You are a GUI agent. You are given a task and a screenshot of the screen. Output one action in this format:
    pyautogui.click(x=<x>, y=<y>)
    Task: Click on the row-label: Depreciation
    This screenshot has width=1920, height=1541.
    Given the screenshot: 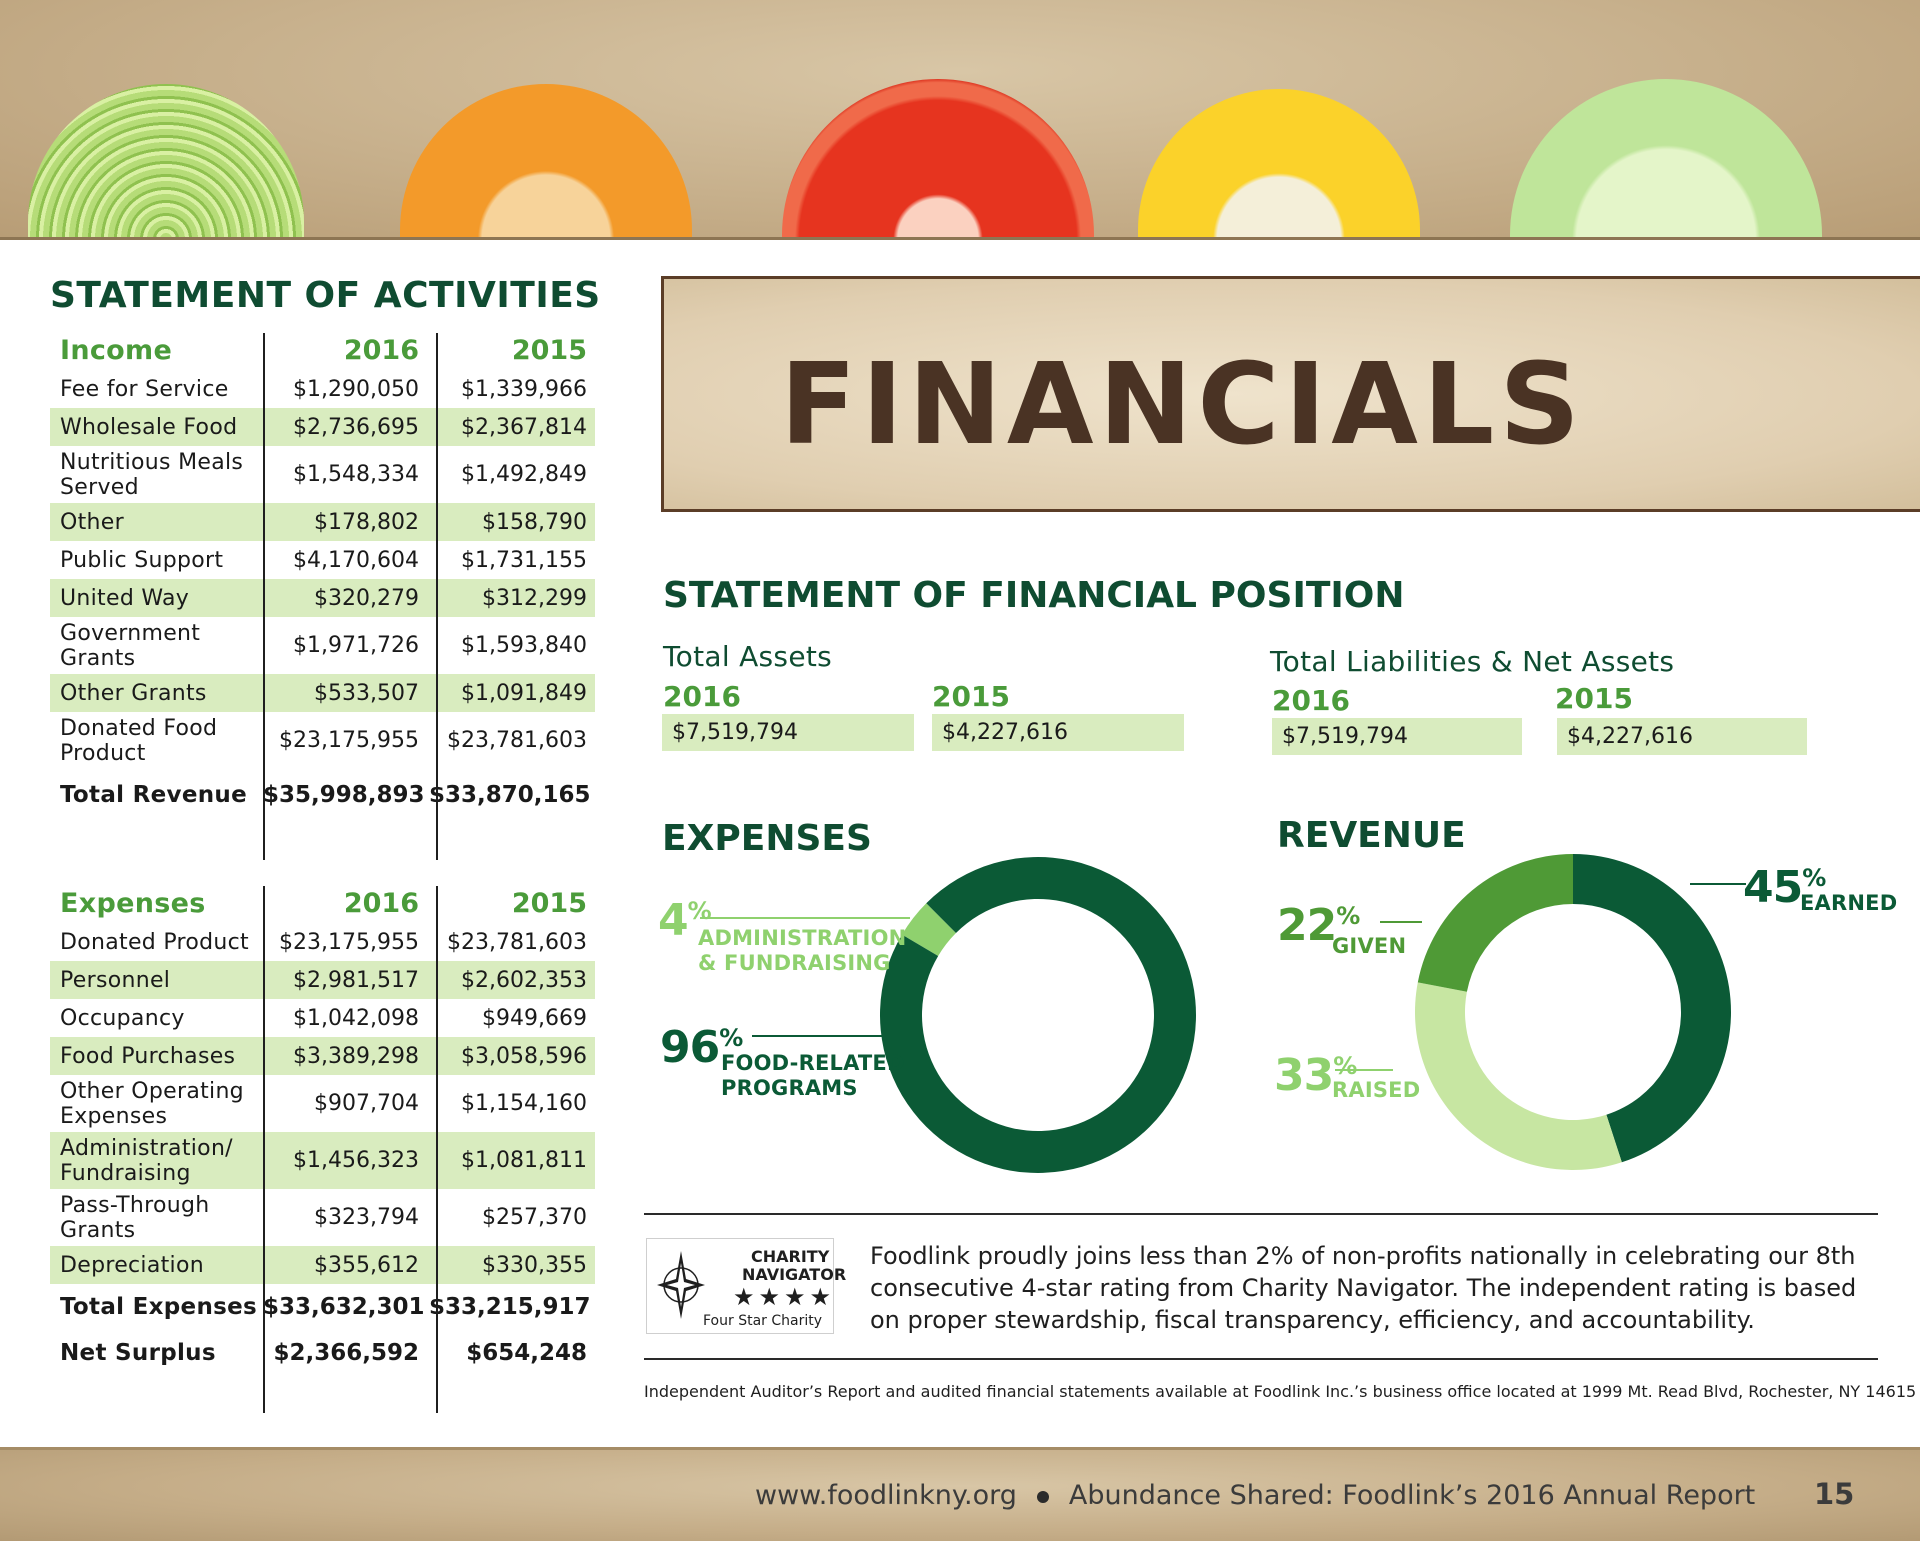 What is the action you would take?
    pyautogui.click(x=132, y=1265)
    